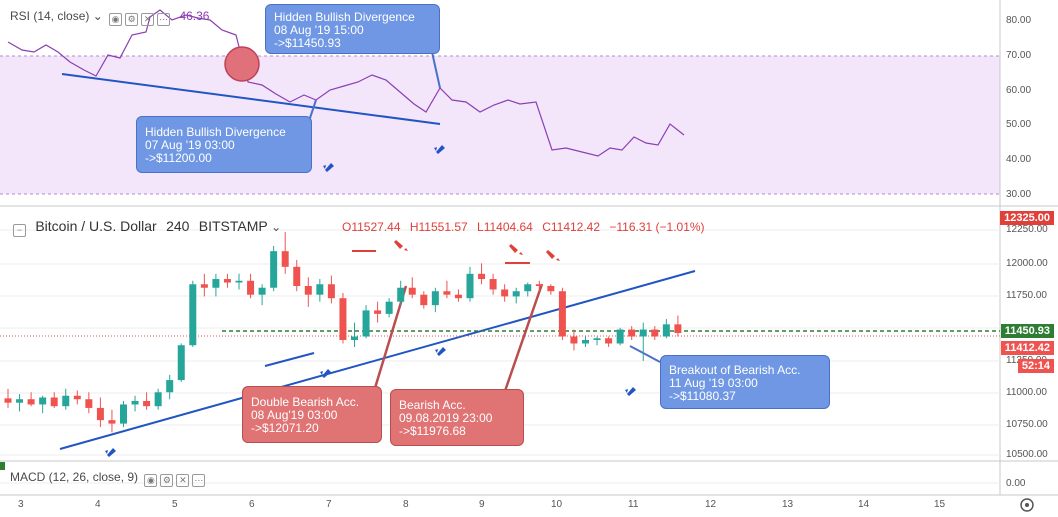 This screenshot has height=517, width=1058. Describe the element at coordinates (74, 477) in the screenshot. I see `macd-label: MACD (12, 26, close, 9)` at that location.